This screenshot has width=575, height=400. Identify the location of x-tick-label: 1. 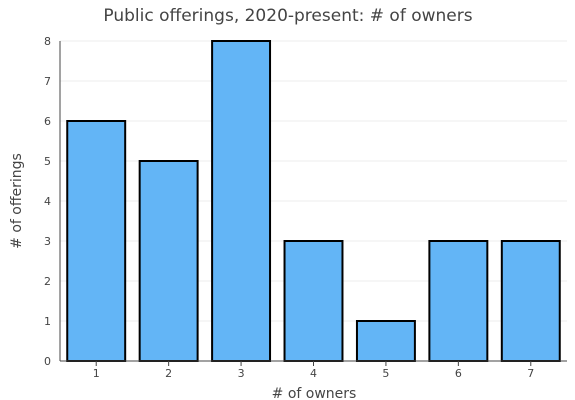
(96, 373).